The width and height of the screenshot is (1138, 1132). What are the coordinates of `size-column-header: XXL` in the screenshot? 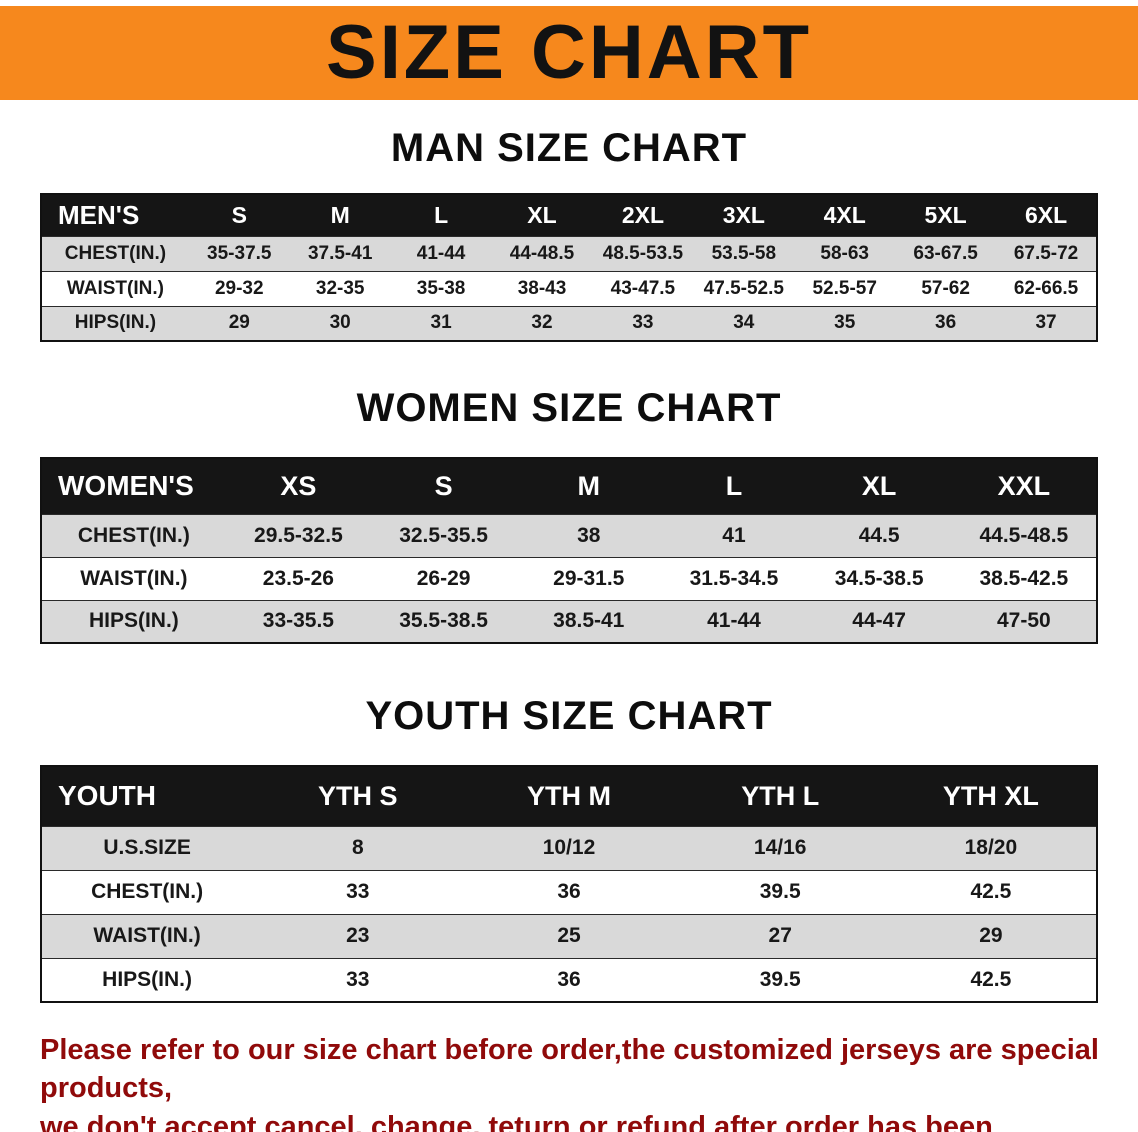 It's located at (1024, 486).